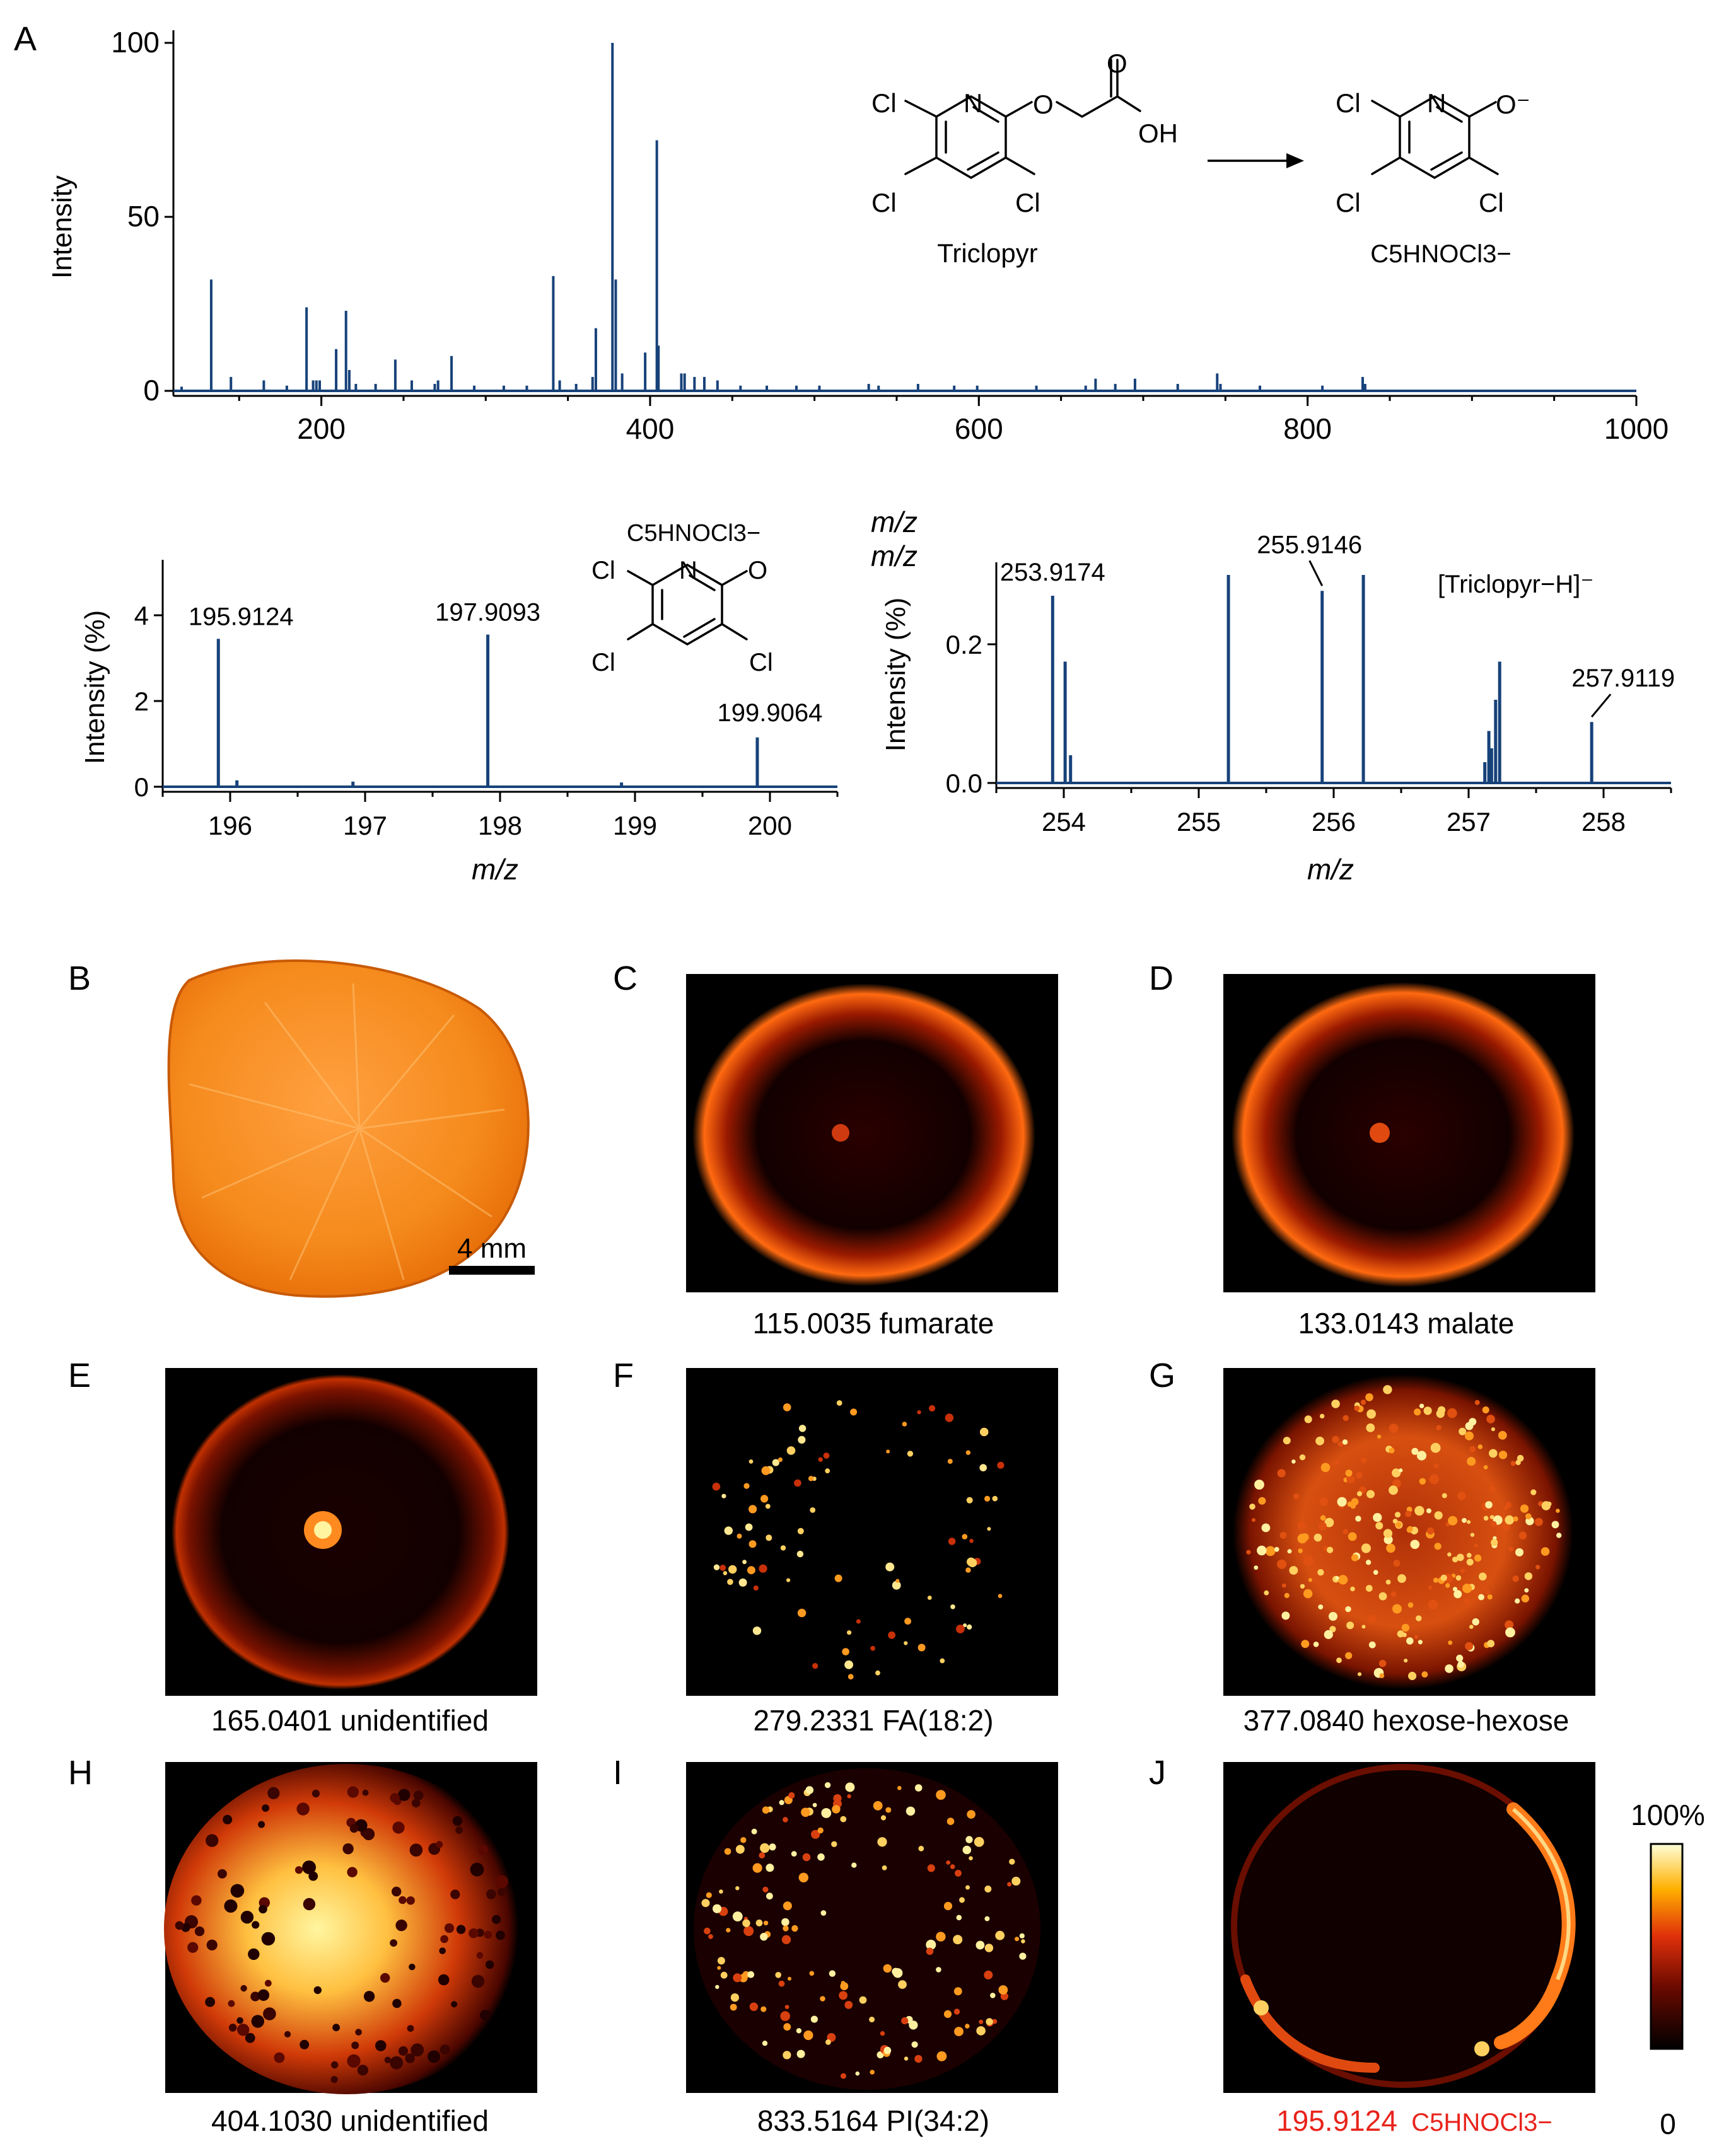 The image size is (1724, 2156). I want to click on x-tick-label: 197, so click(365, 825).